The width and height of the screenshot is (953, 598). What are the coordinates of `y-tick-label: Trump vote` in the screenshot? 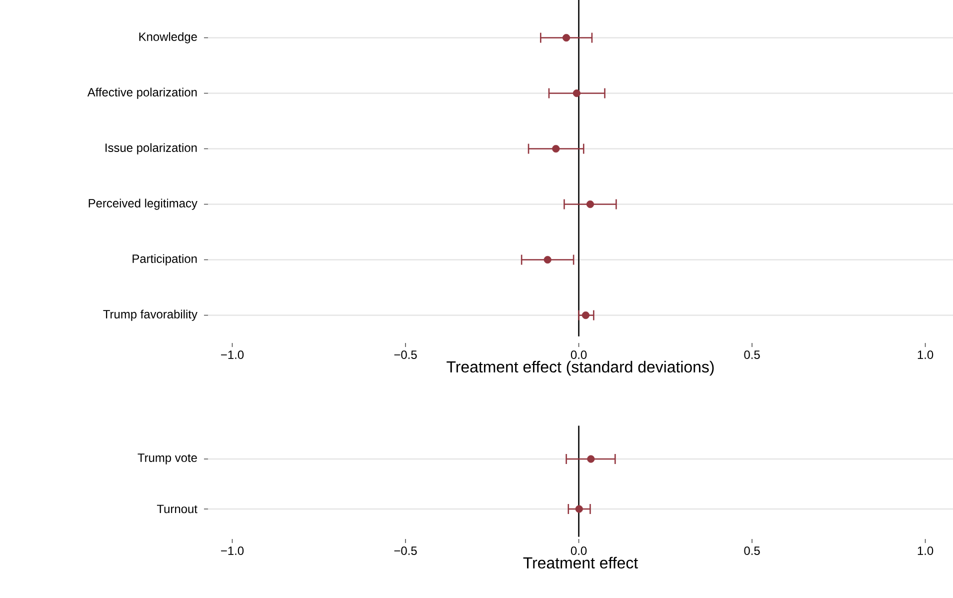 It's located at (167, 459).